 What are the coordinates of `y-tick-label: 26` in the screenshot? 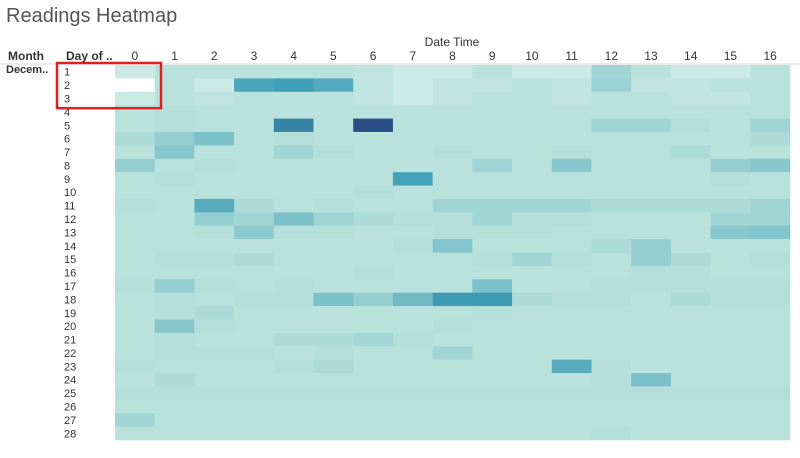 It's located at (70, 408).